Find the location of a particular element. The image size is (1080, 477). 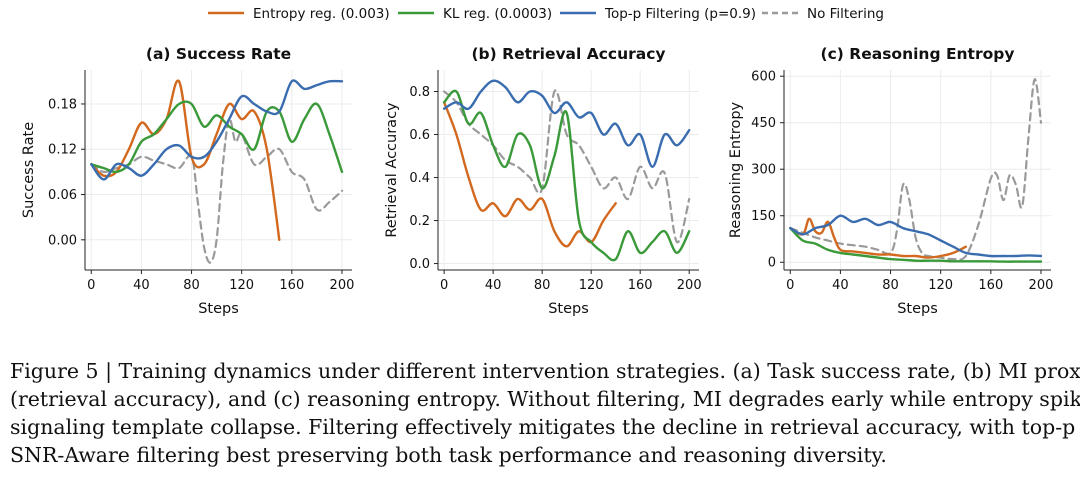

y-axis-label: Success Rate is located at coordinates (29, 170).